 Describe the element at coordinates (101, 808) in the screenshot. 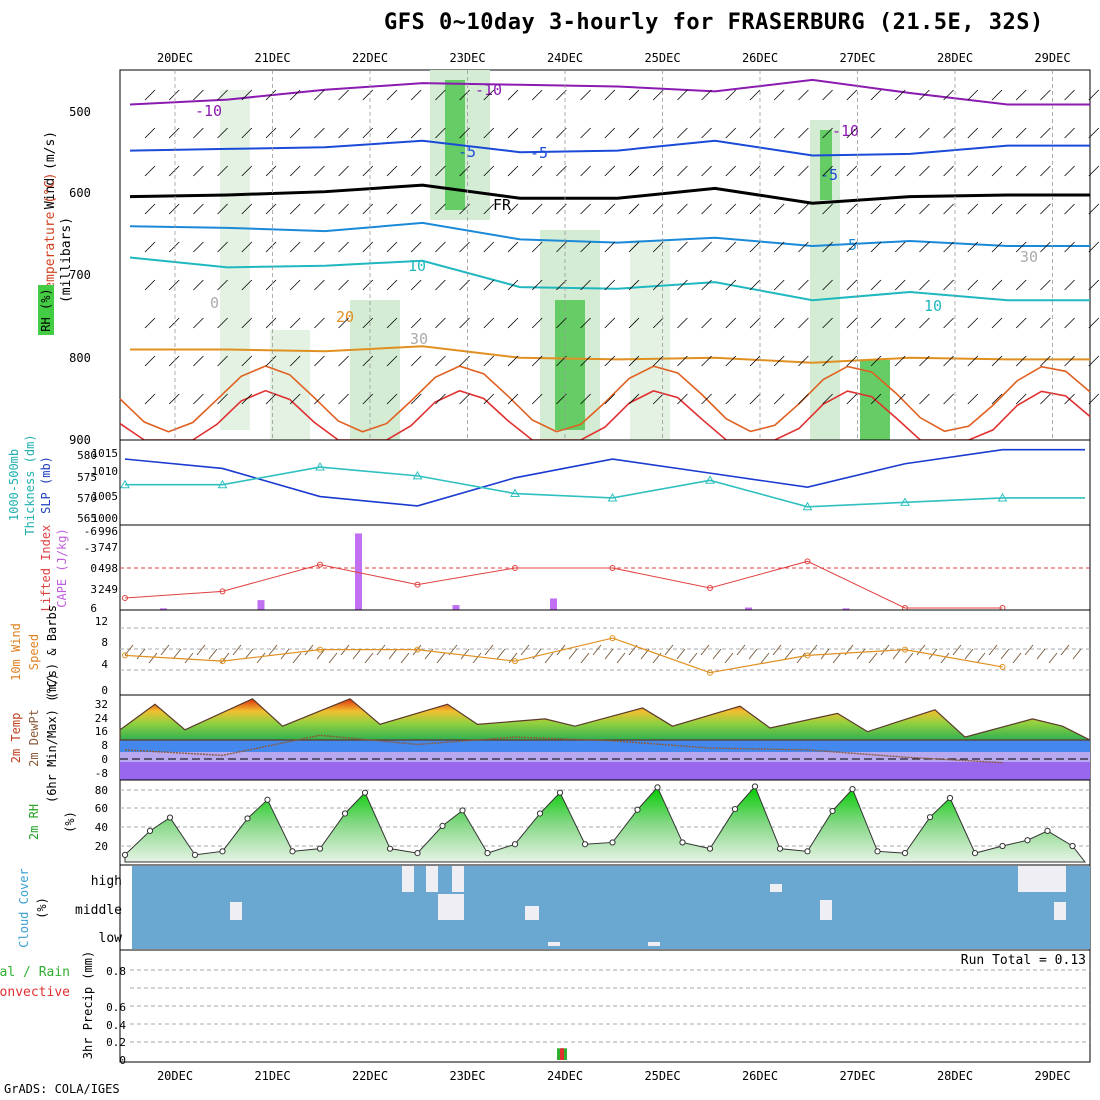

I see `rh-tick-1: 60` at that location.